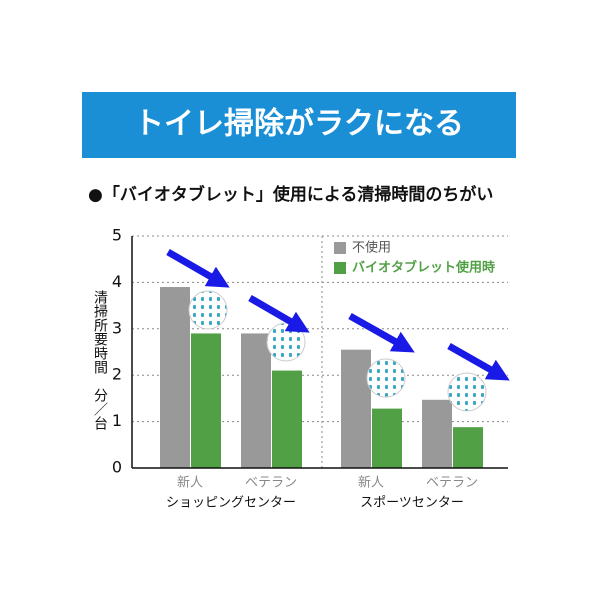 This screenshot has height=598, width=598. What do you see at coordinates (290, 194) in the screenshot?
I see `chart-subtitle: ●「バイオタブレット」使用による清掃時間のちがい` at bounding box center [290, 194].